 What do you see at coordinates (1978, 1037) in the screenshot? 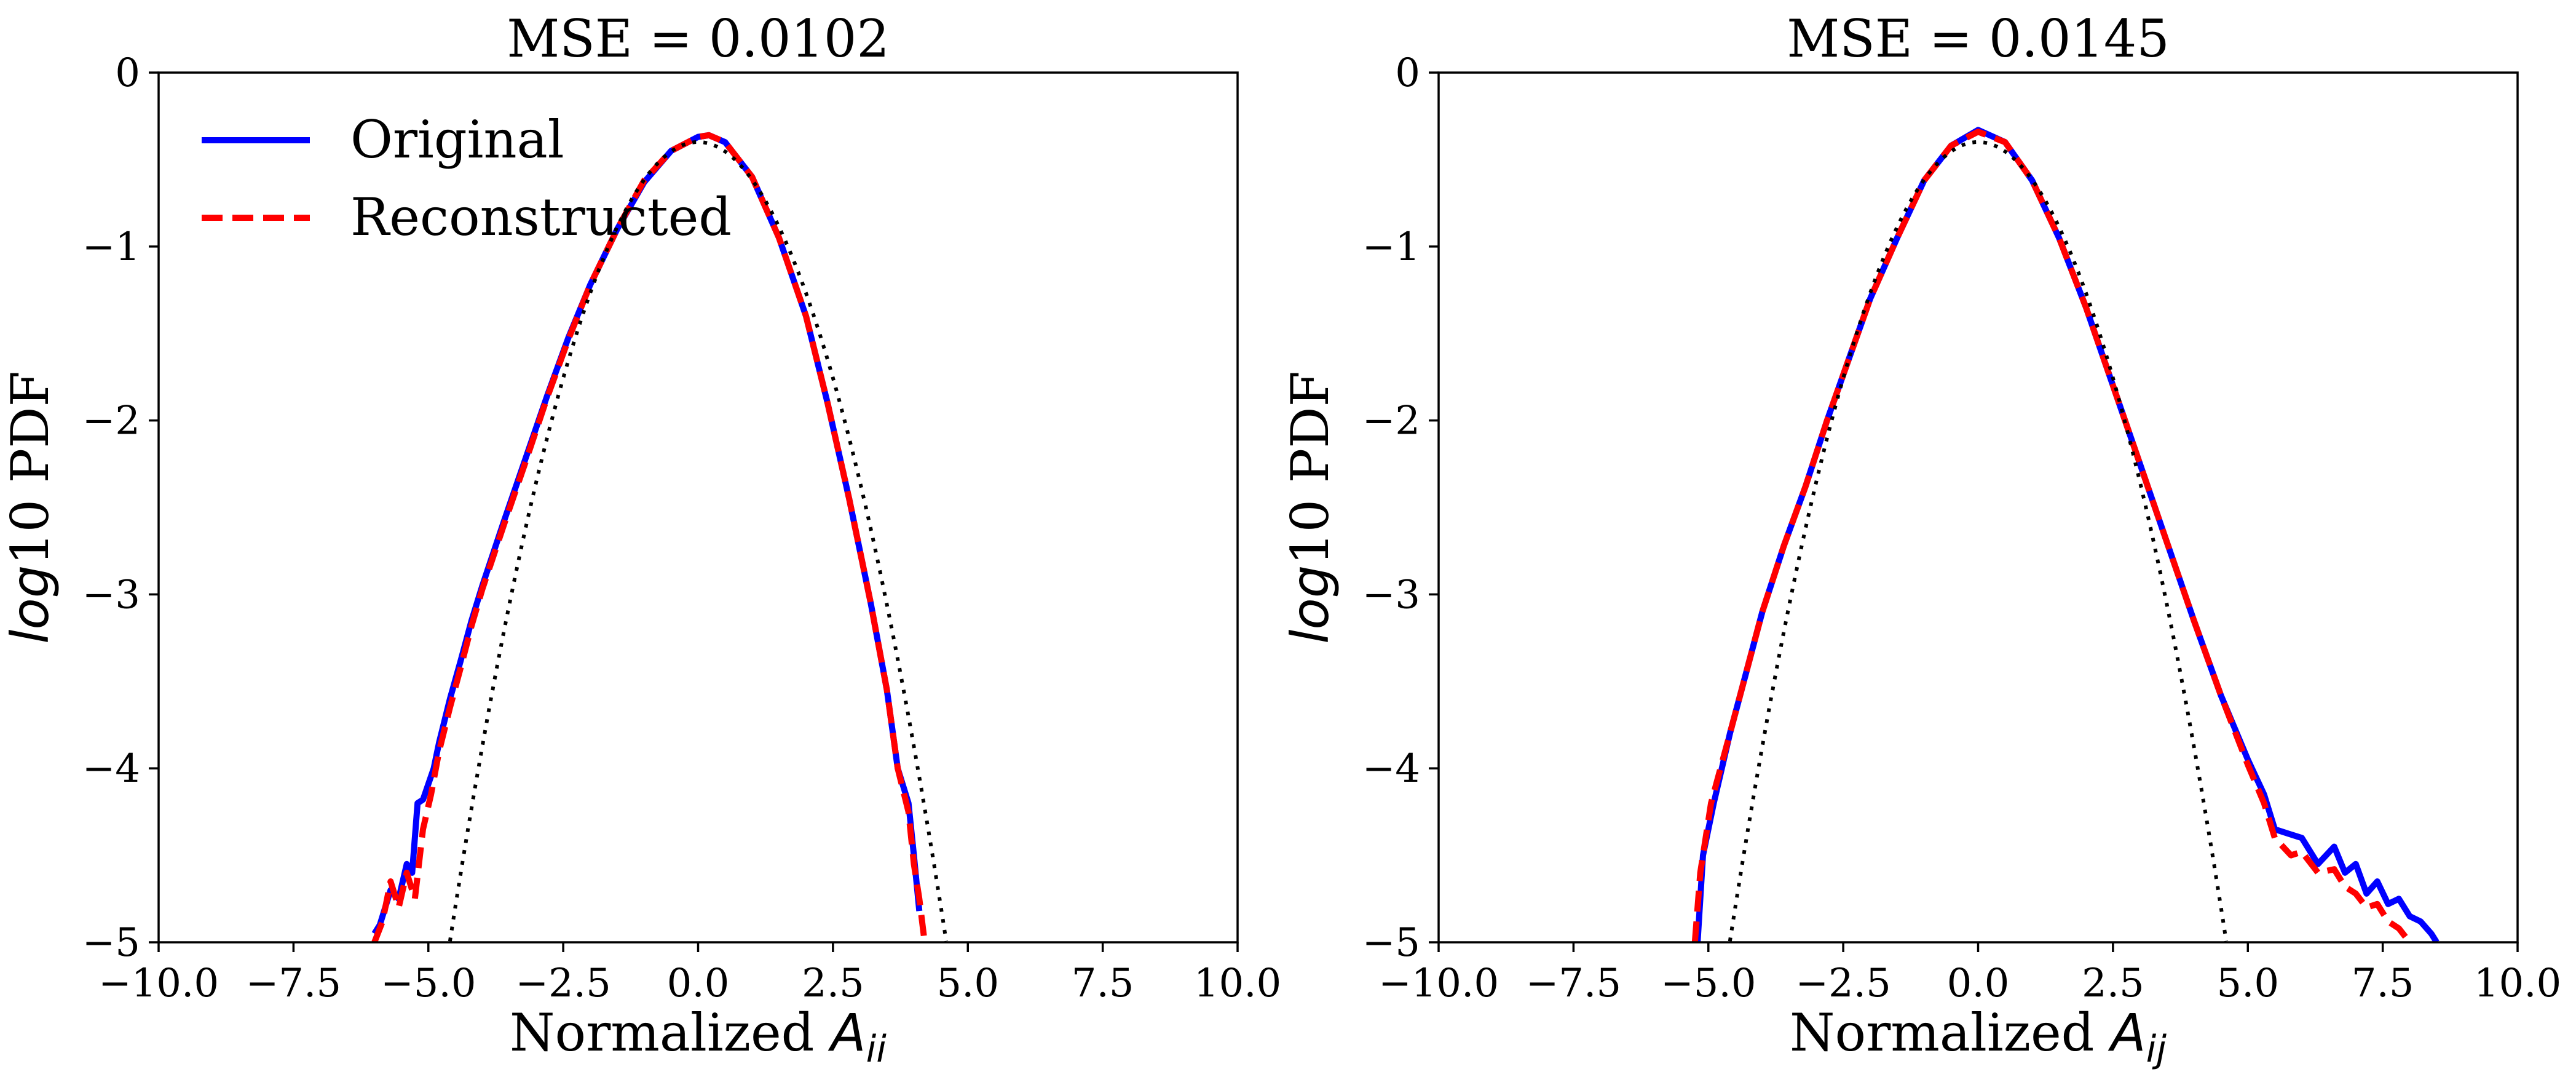
I see `x-axis-label: Normalized Aij` at bounding box center [1978, 1037].